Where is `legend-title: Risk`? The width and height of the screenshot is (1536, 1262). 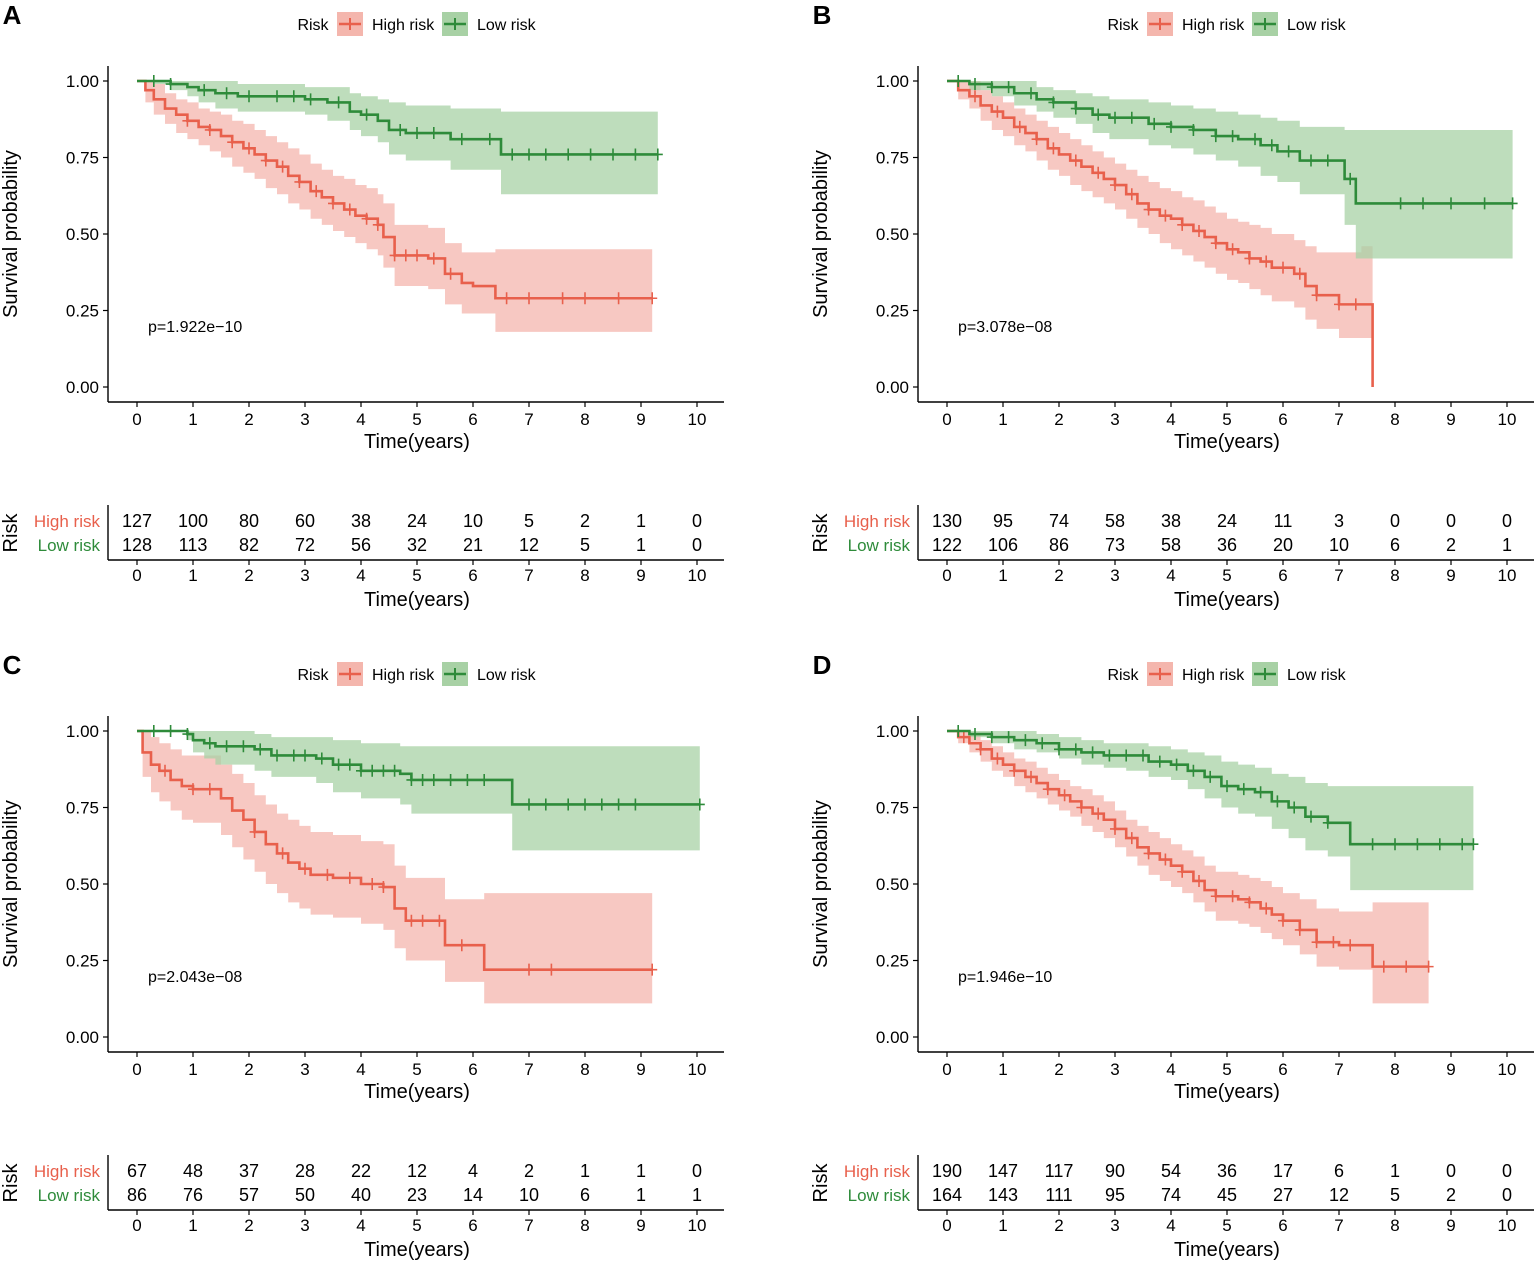
legend-title: Risk is located at coordinates (313, 675).